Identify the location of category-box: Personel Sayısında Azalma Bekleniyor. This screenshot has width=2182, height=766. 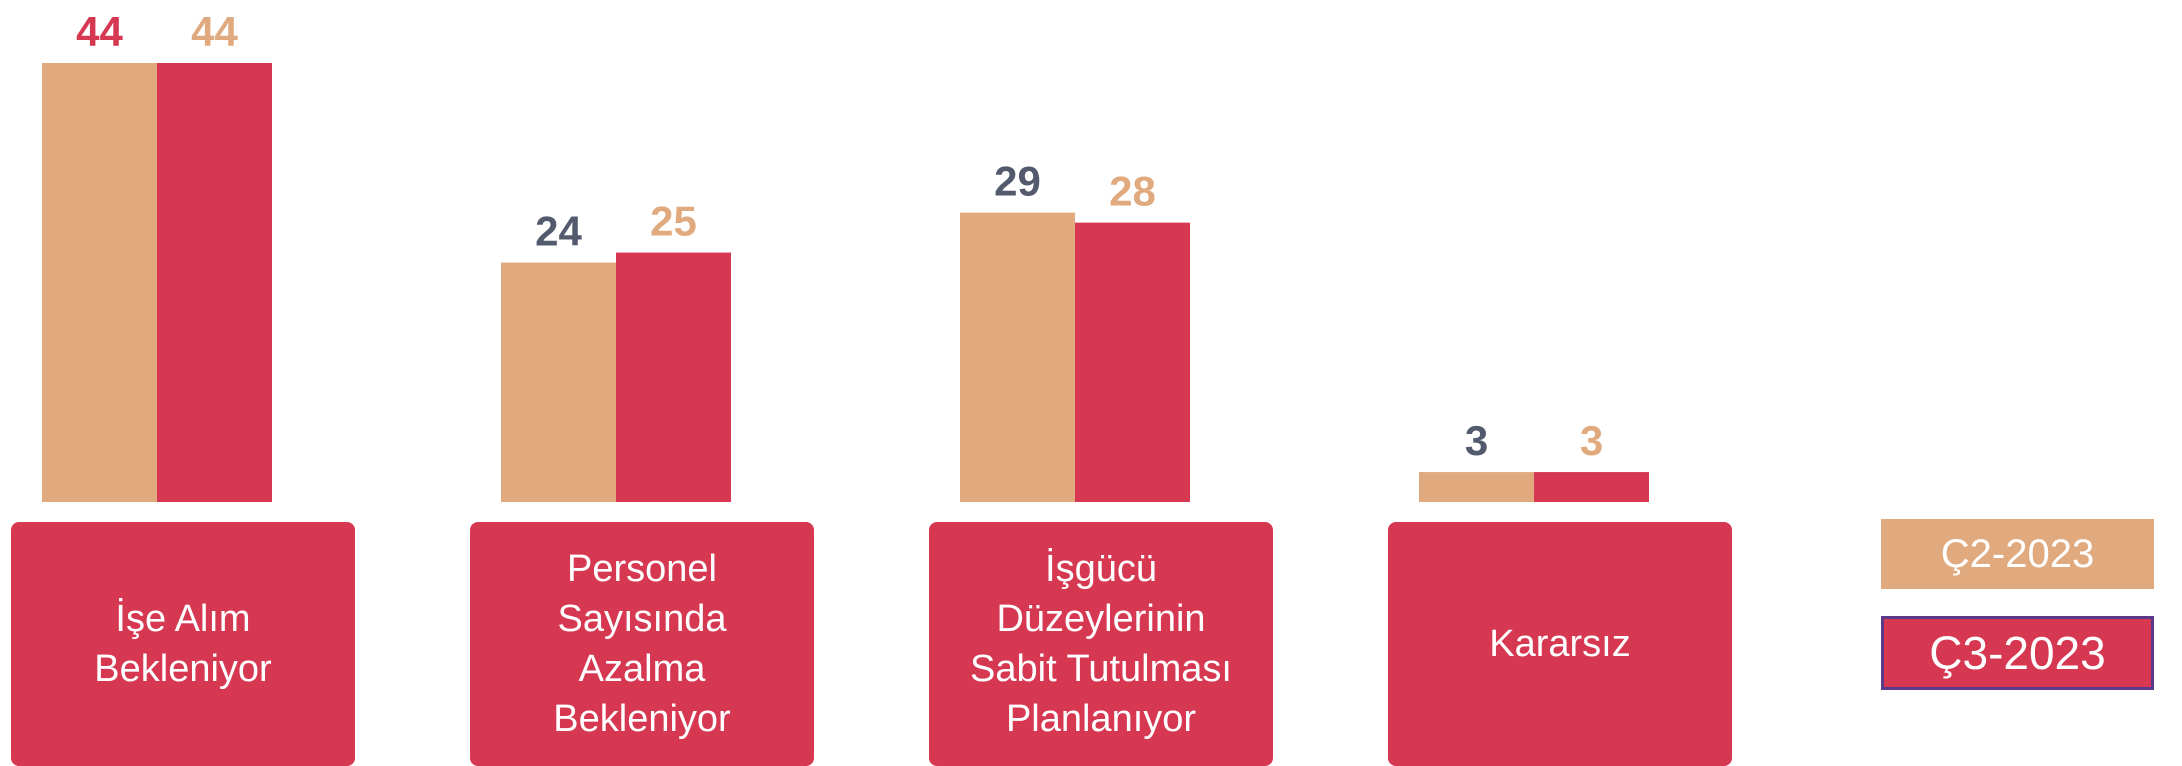
(642, 644).